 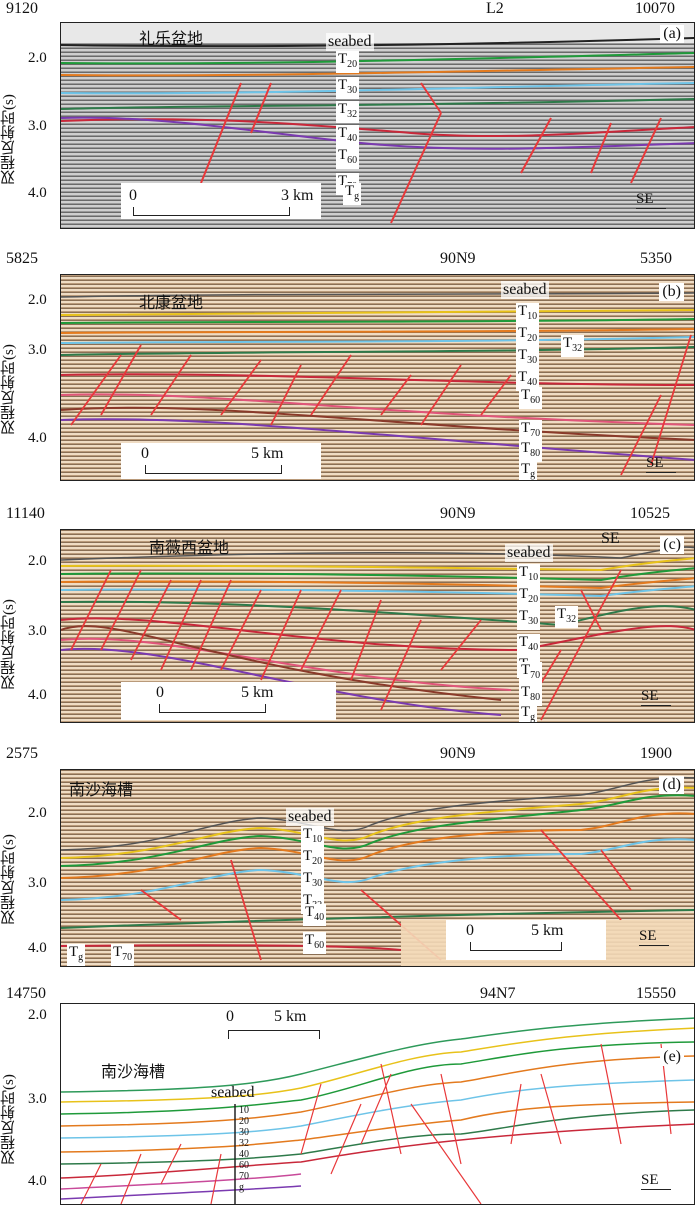 I want to click on trace-right-label: 10525, so click(x=650, y=513).